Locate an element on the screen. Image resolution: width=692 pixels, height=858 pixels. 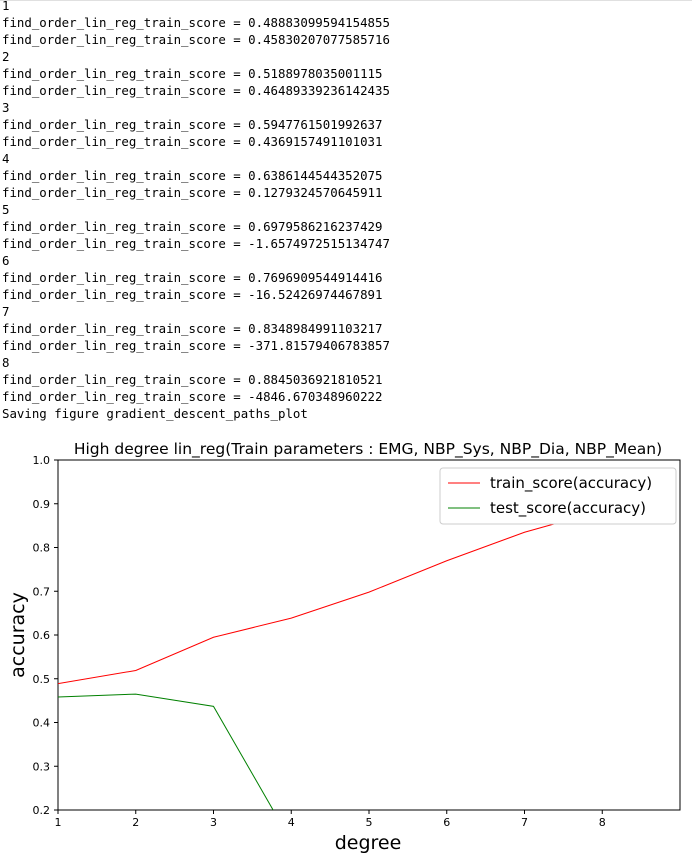
y-tick-label: 0.6 is located at coordinates (42, 635).